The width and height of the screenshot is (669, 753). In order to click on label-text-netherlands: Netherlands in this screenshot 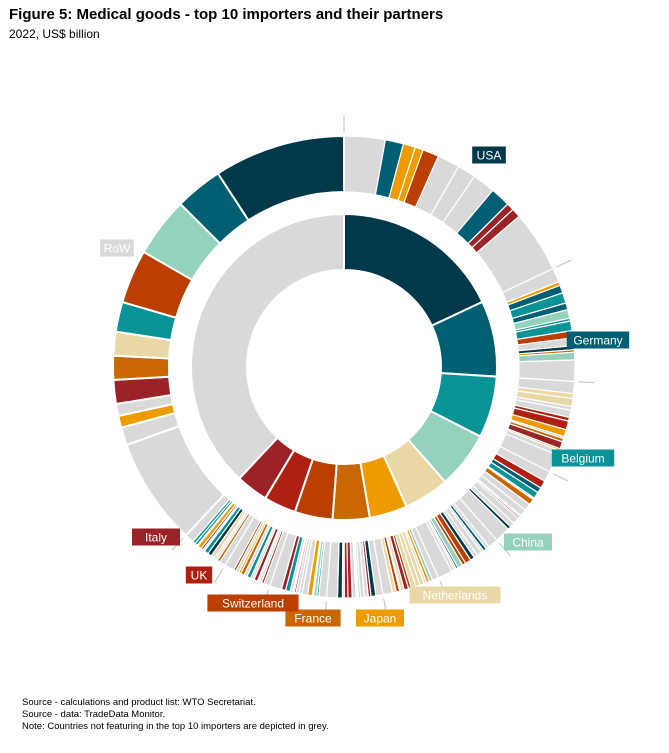, I will do `click(455, 596)`.